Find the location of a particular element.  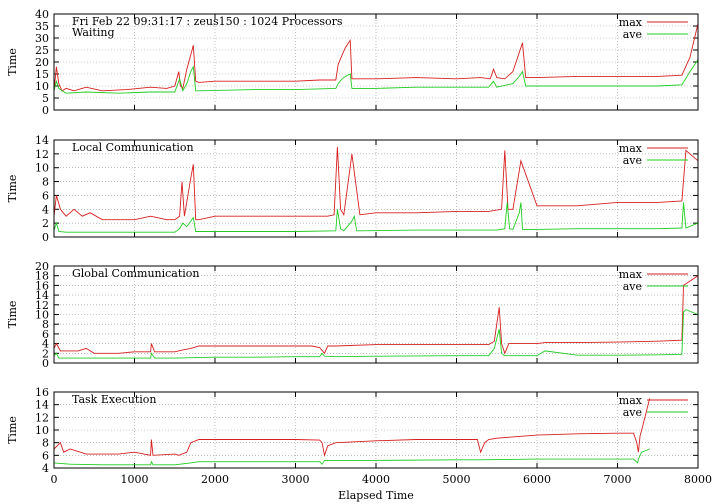

chart-0-ytick-label-4: 20 is located at coordinates (42, 62).